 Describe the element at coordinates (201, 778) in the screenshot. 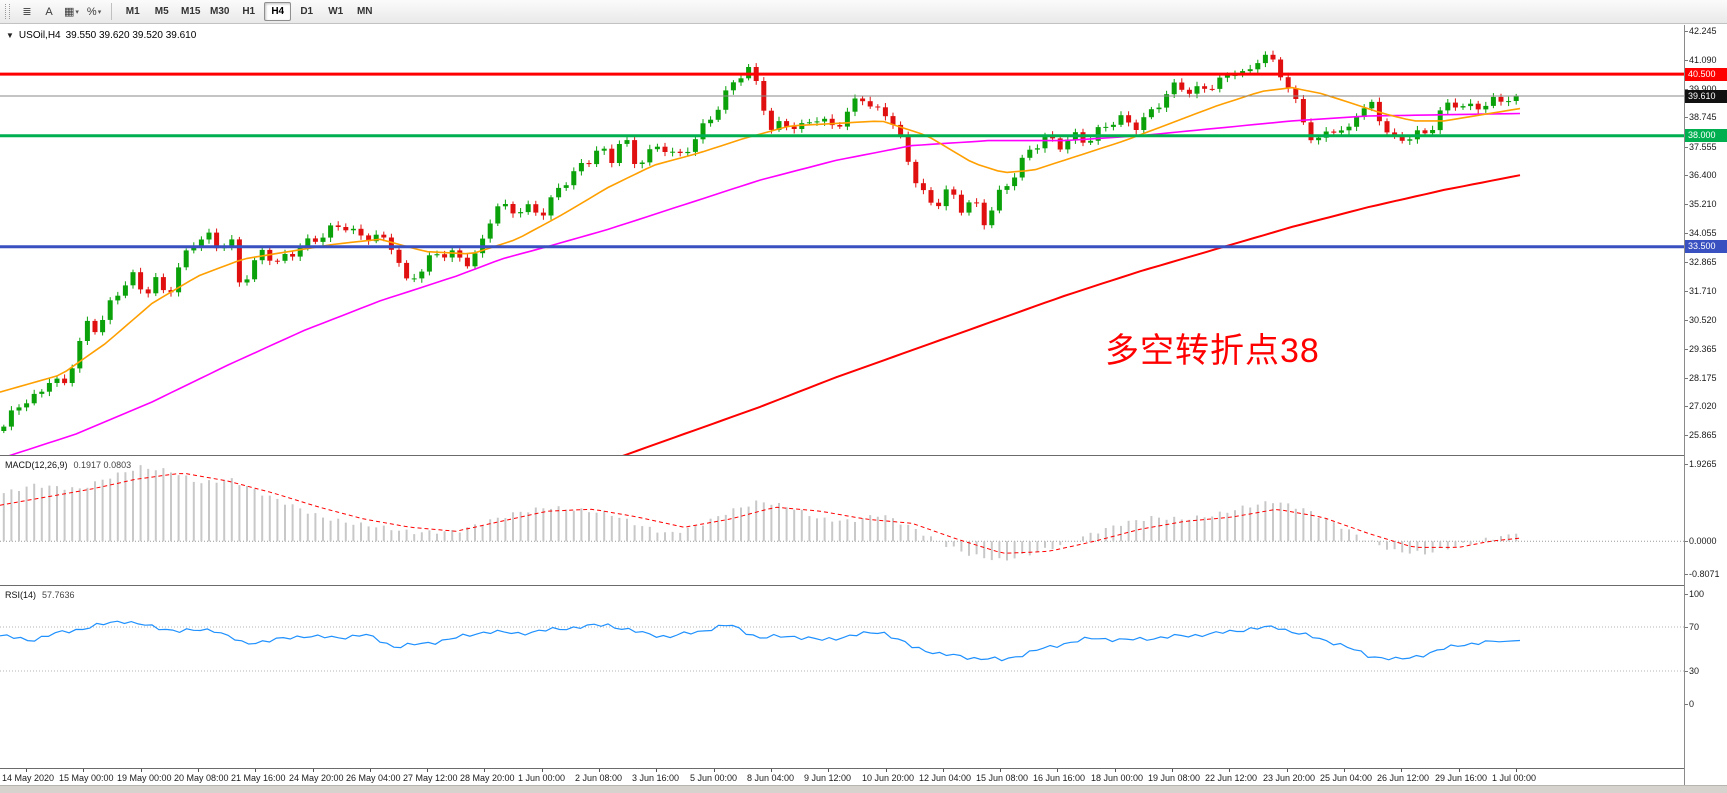

I see `time-axis-label: 20 May 08:00` at that location.